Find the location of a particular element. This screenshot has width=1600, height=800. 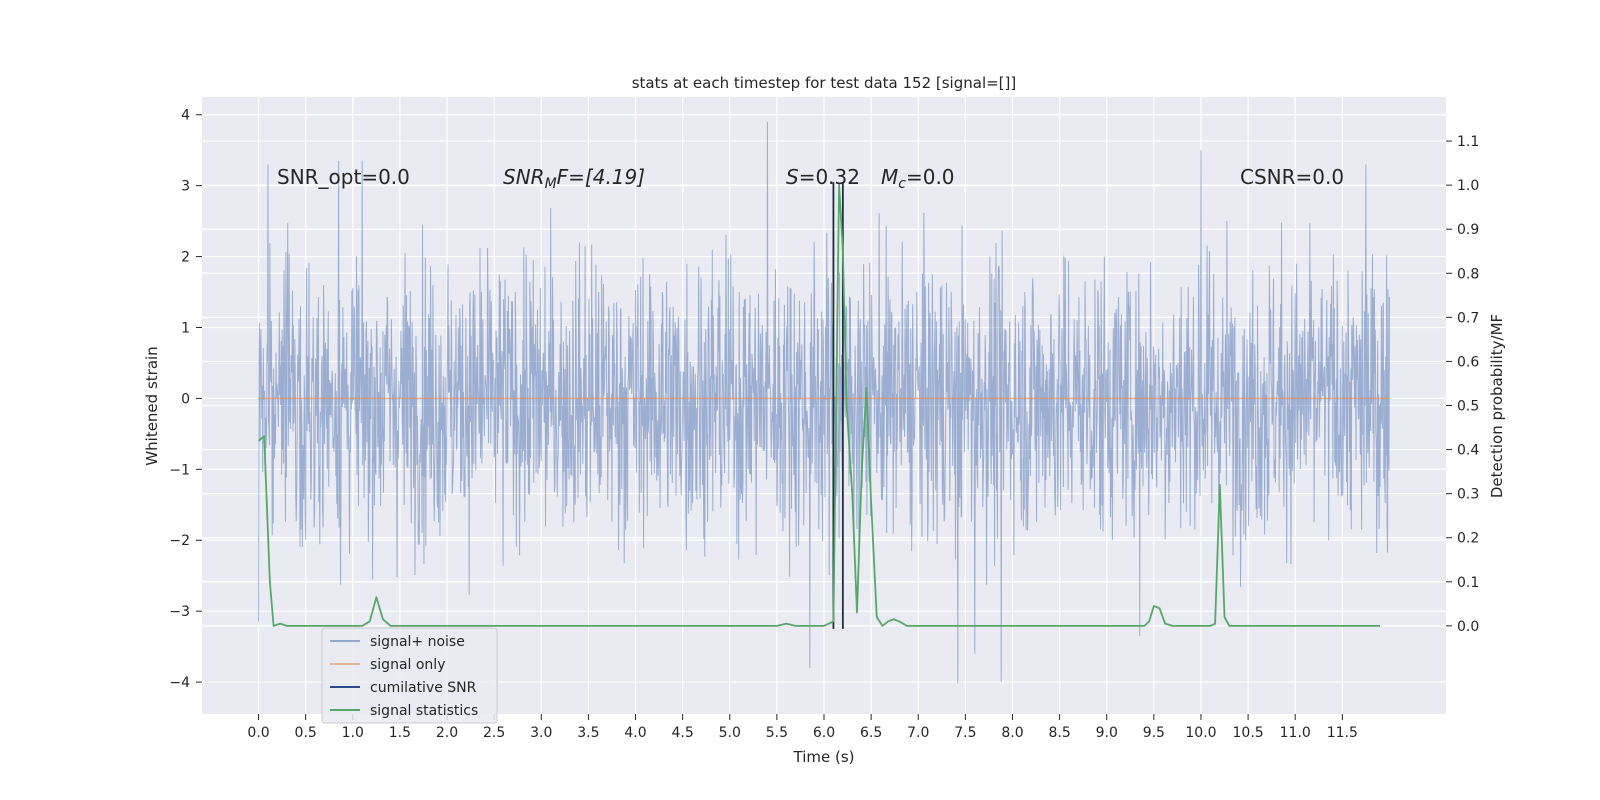

right-y-tick-label: 0.2 is located at coordinates (1468, 539).